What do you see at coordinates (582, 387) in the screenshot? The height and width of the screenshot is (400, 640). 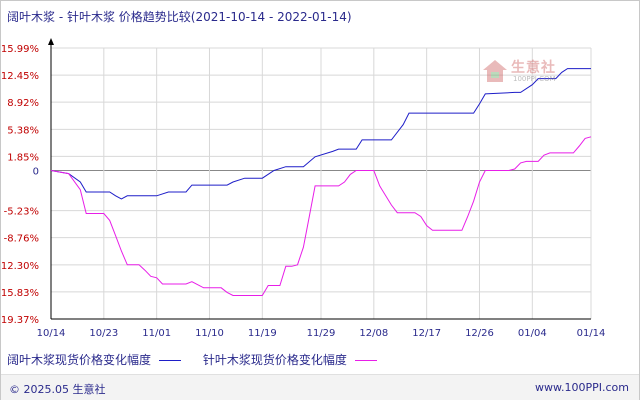 I see `footer-site-link: www.100PPI.com` at bounding box center [582, 387].